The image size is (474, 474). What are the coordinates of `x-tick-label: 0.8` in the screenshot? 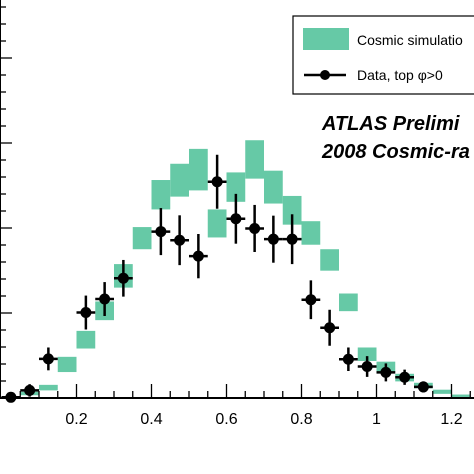 It's located at (301, 419).